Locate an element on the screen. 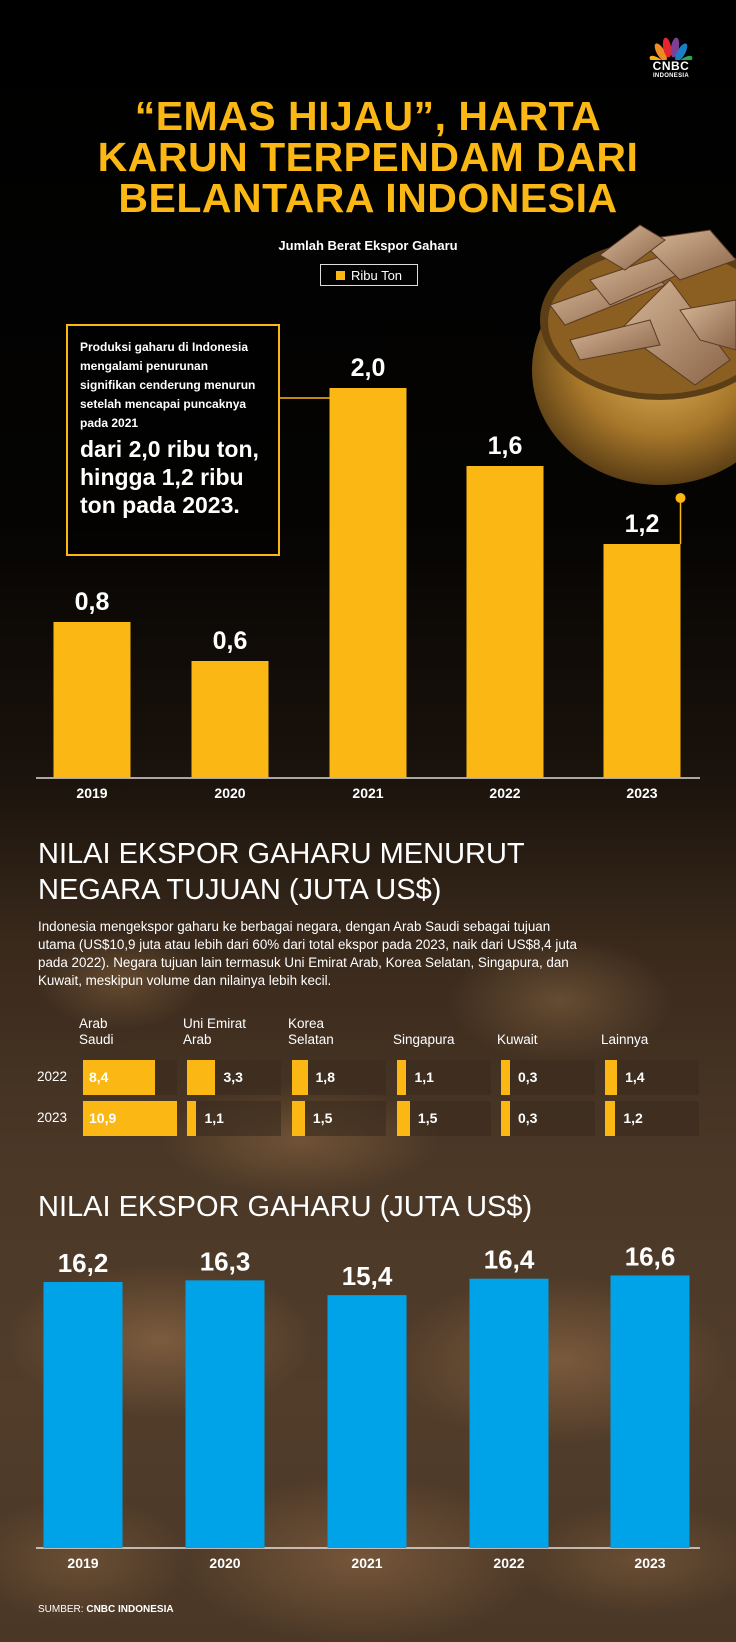  destination-header-line2: Selatan is located at coordinates (311, 1039).